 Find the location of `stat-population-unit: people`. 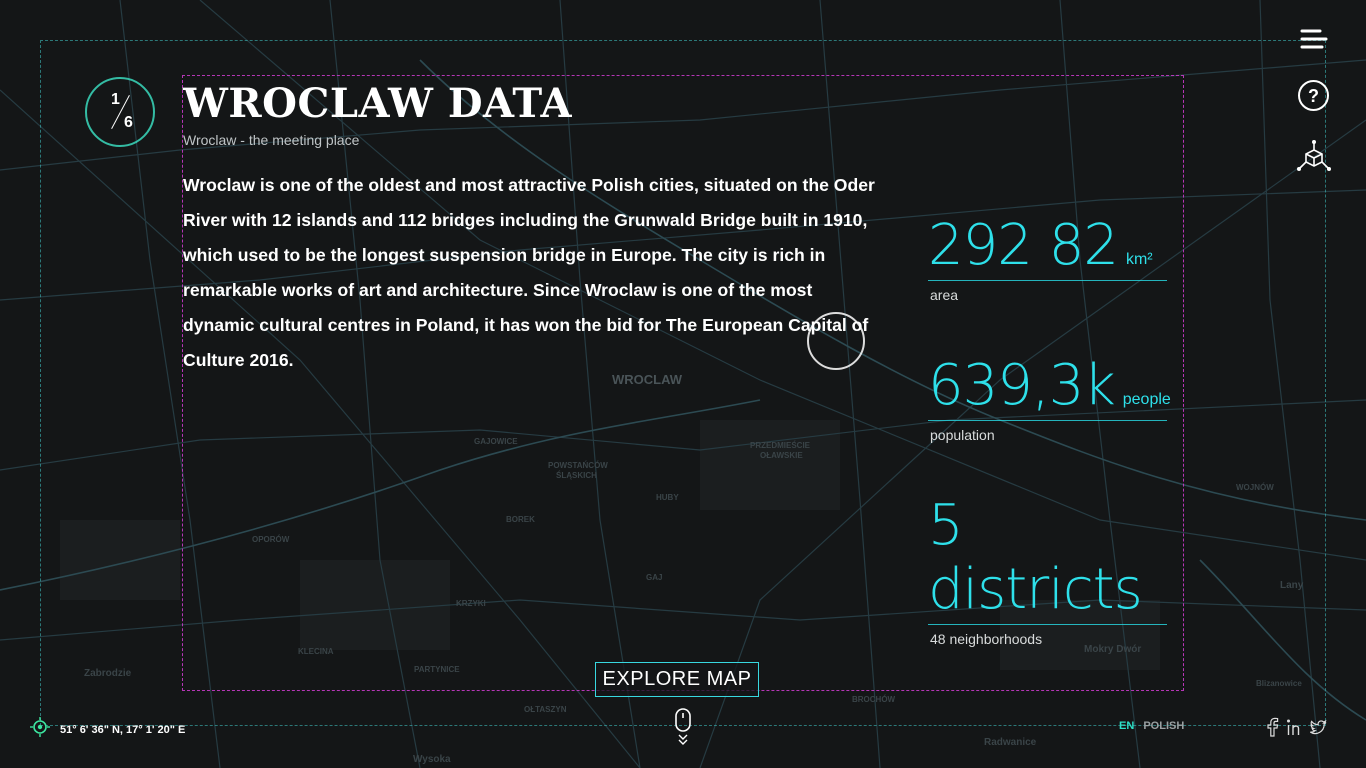

stat-population-unit: people is located at coordinates (1146, 399).